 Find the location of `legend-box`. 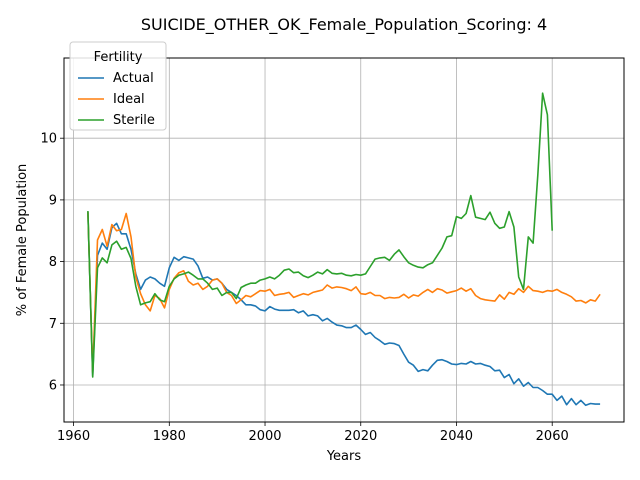

legend-box is located at coordinates (118, 86).